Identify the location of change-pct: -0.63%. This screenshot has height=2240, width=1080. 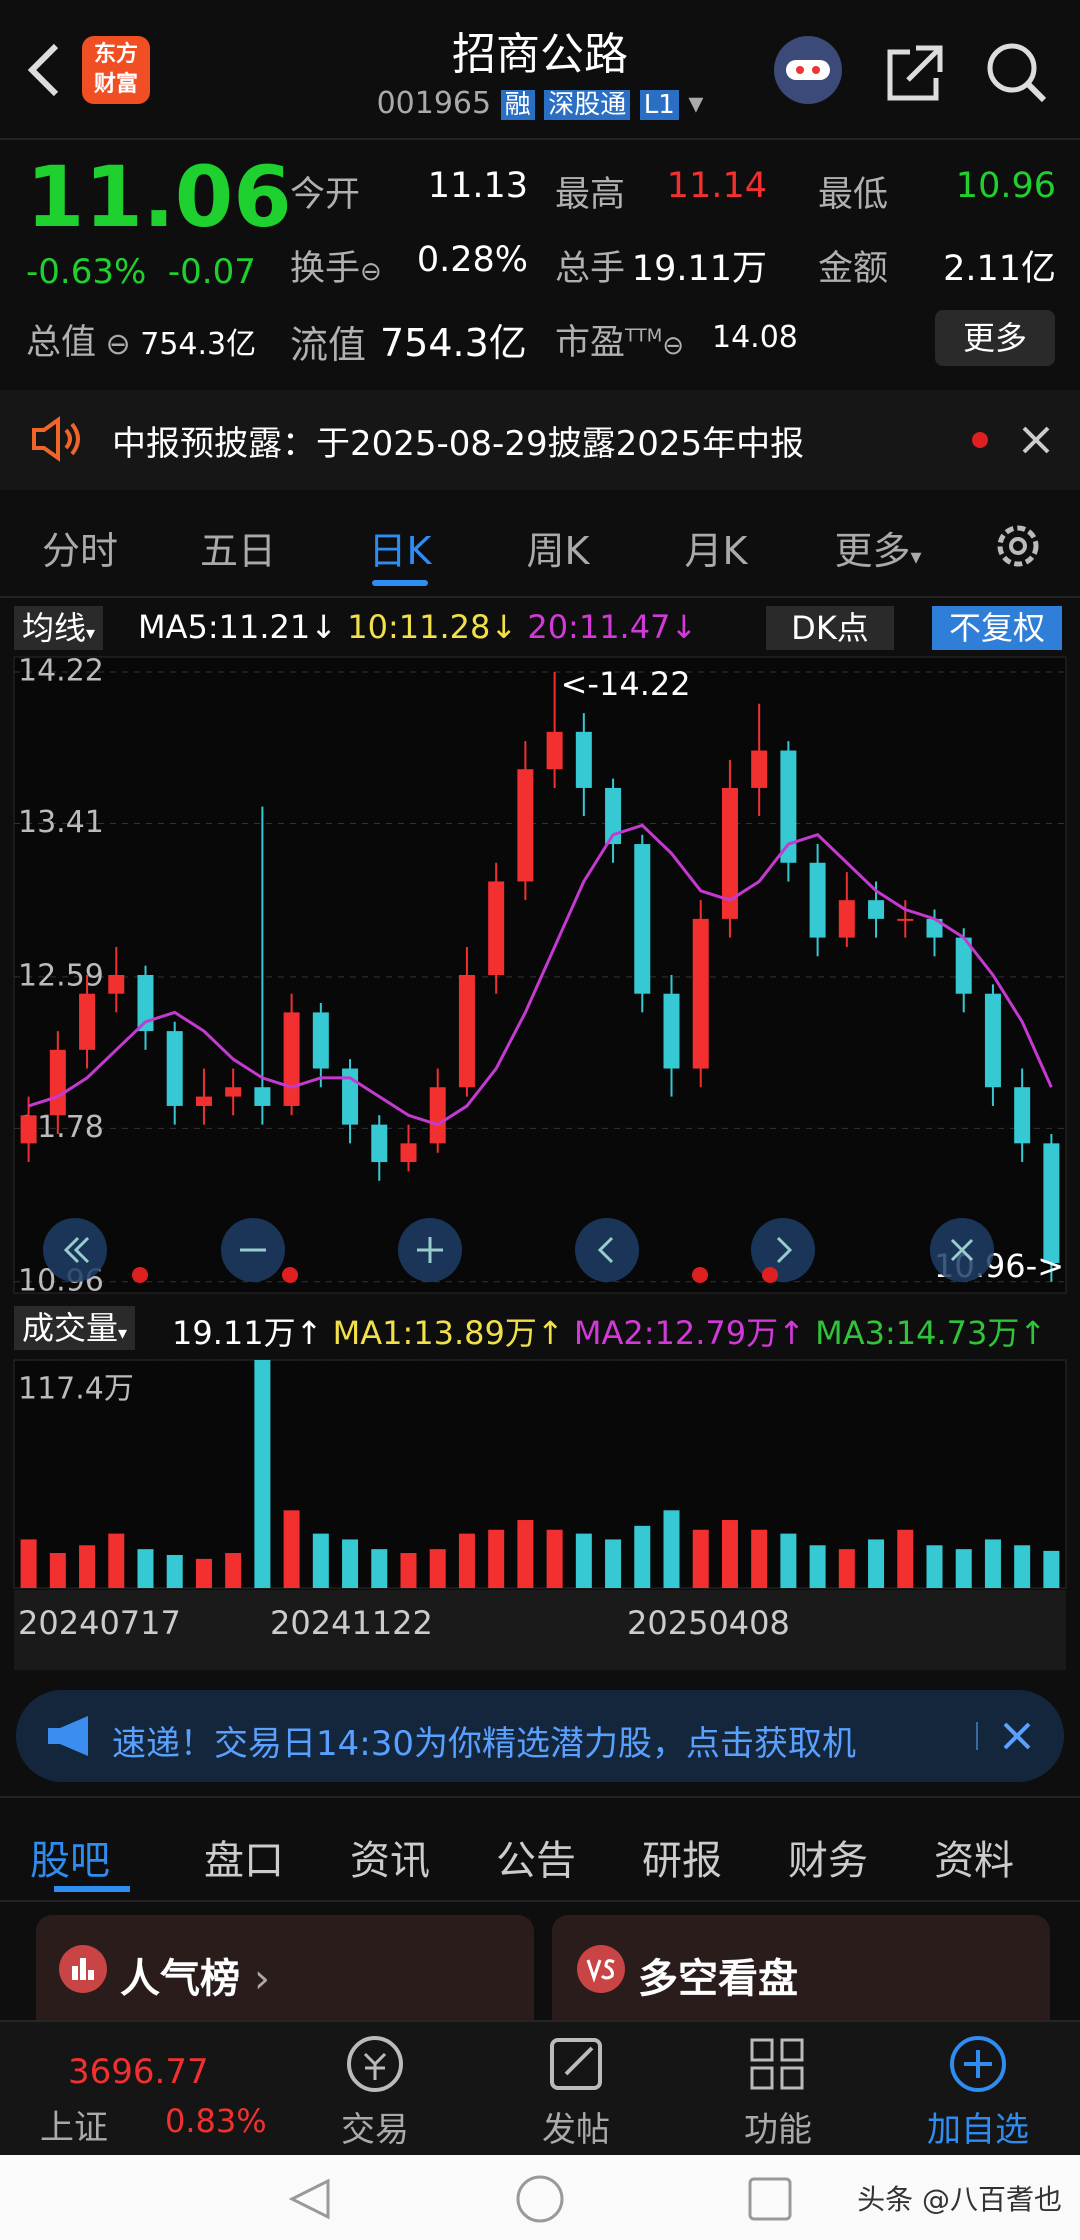
(86, 272).